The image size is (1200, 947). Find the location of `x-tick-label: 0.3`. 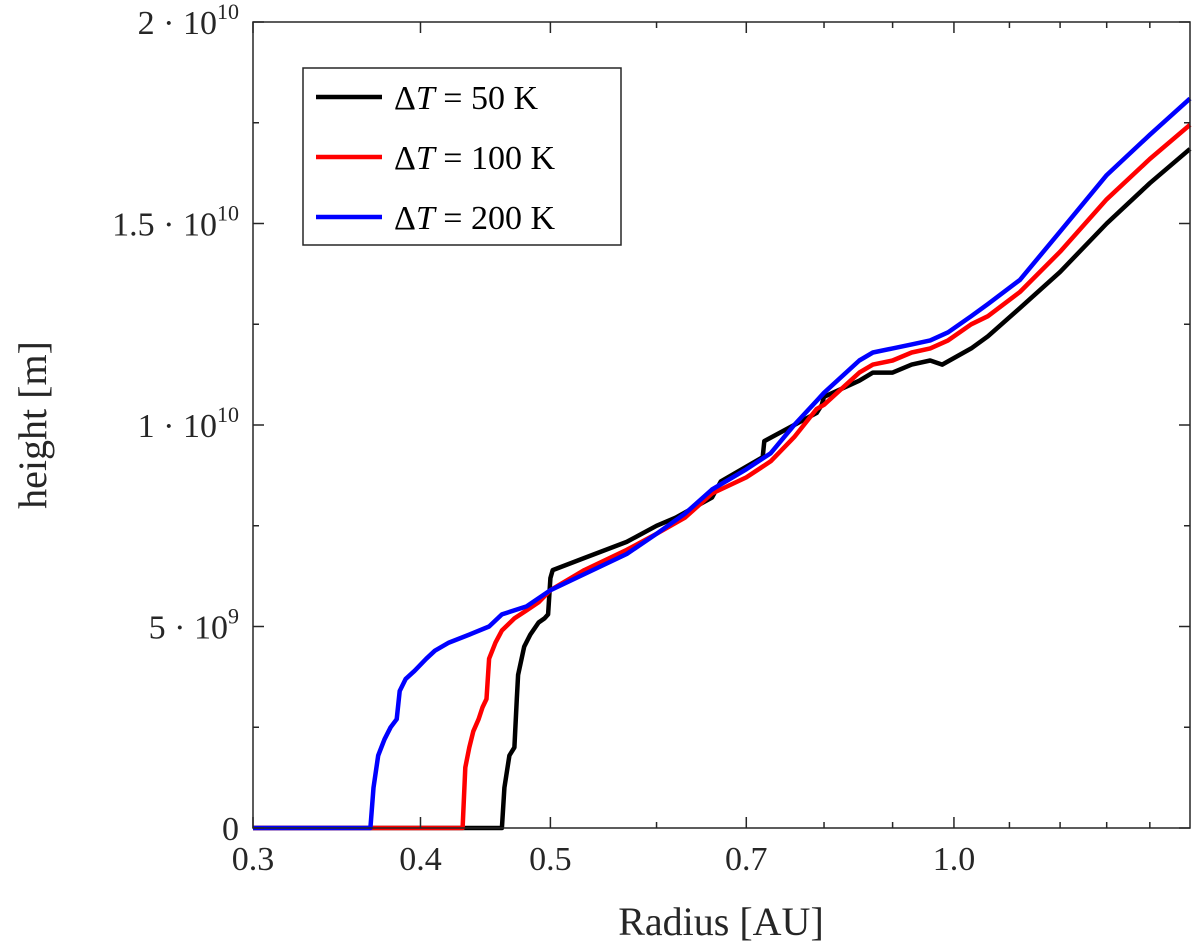

x-tick-label: 0.3 is located at coordinates (253, 859).